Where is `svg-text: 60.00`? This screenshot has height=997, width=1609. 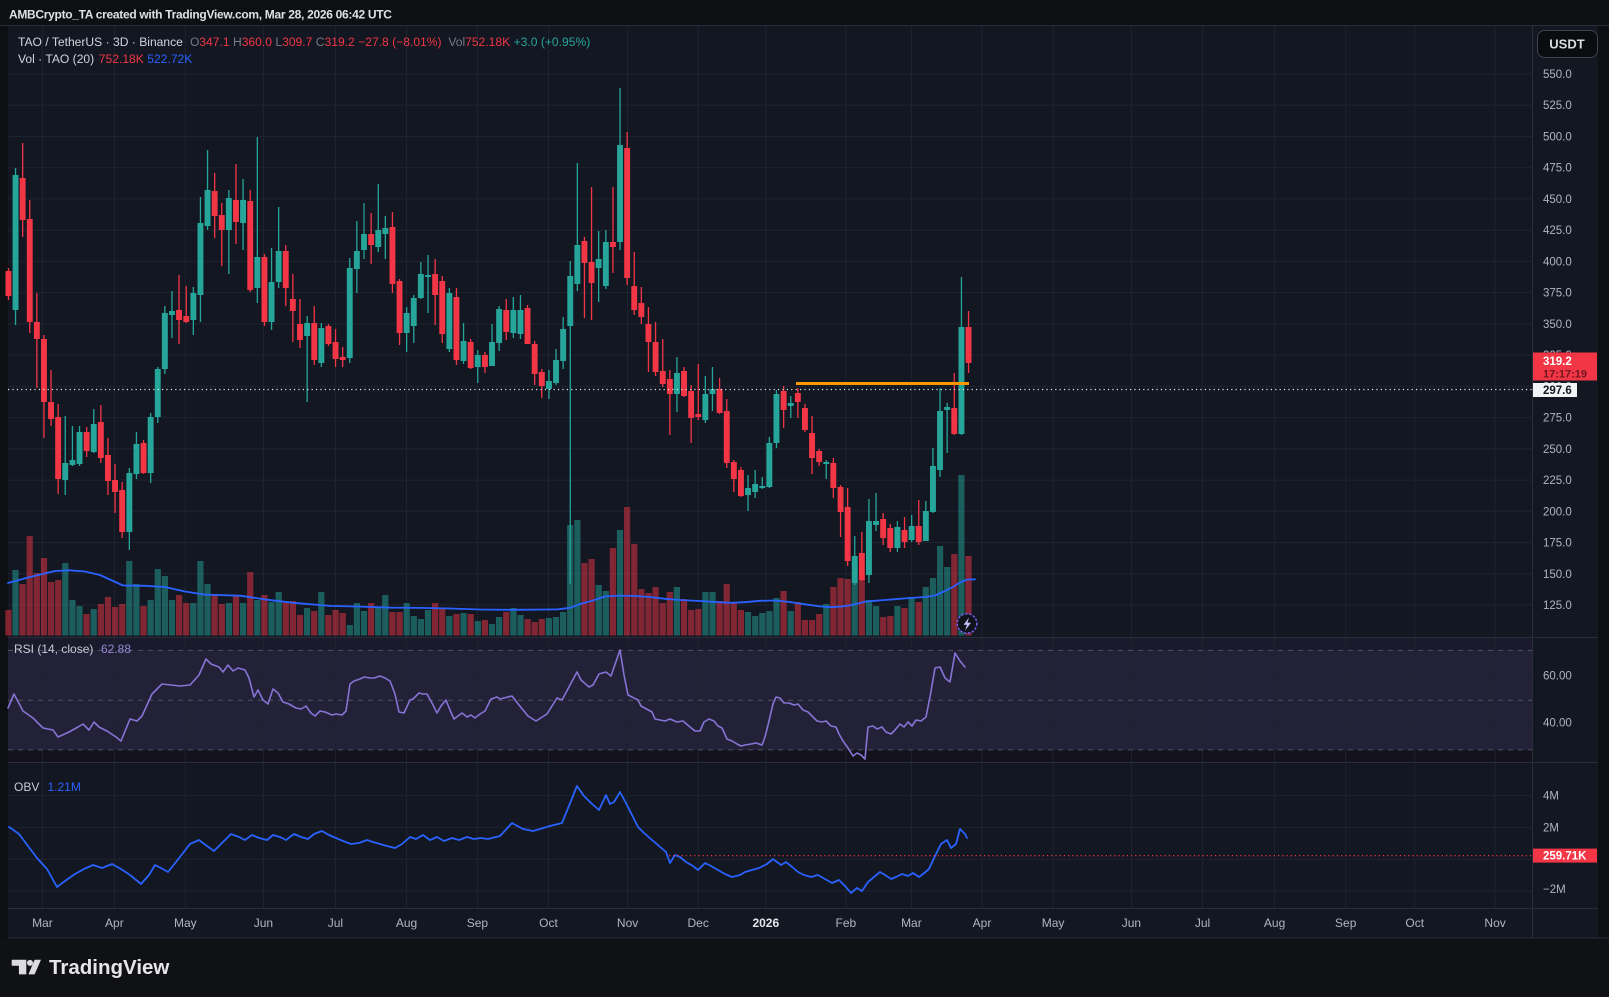 svg-text: 60.00 is located at coordinates (1557, 676).